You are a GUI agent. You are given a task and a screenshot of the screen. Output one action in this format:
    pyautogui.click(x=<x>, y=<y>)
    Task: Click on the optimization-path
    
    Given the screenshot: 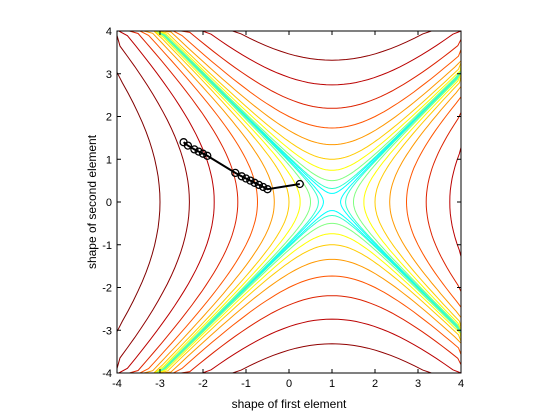 What is the action you would take?
    pyautogui.click(x=241, y=166)
    